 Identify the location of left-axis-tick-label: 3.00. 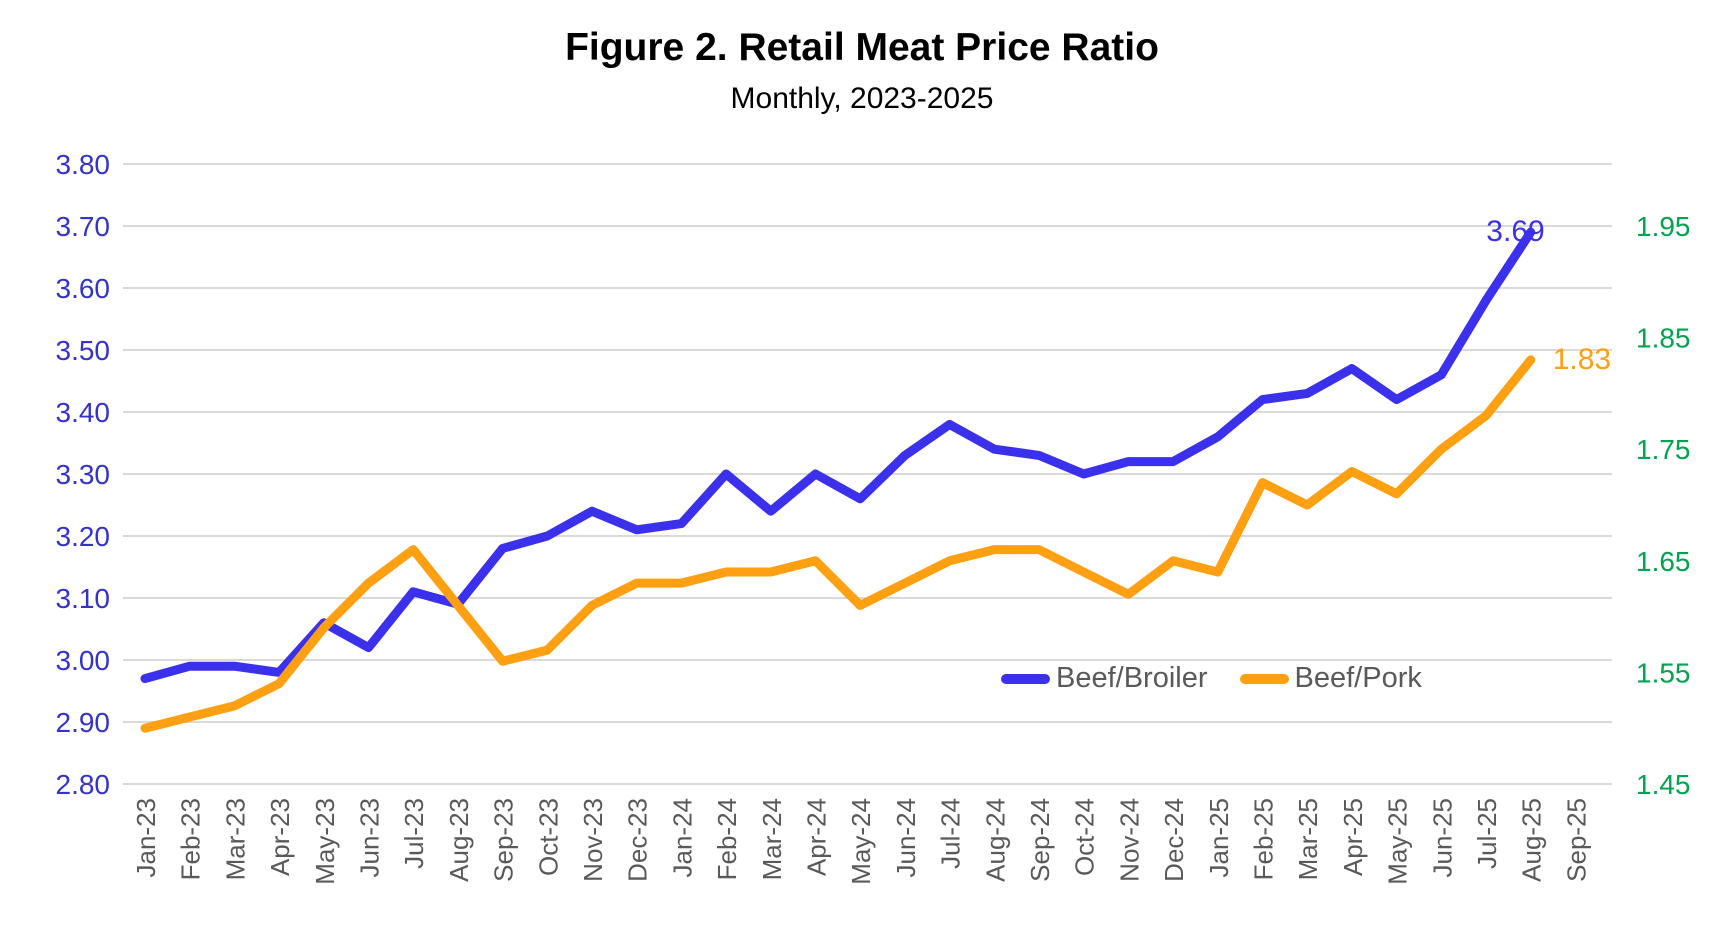
(83, 660).